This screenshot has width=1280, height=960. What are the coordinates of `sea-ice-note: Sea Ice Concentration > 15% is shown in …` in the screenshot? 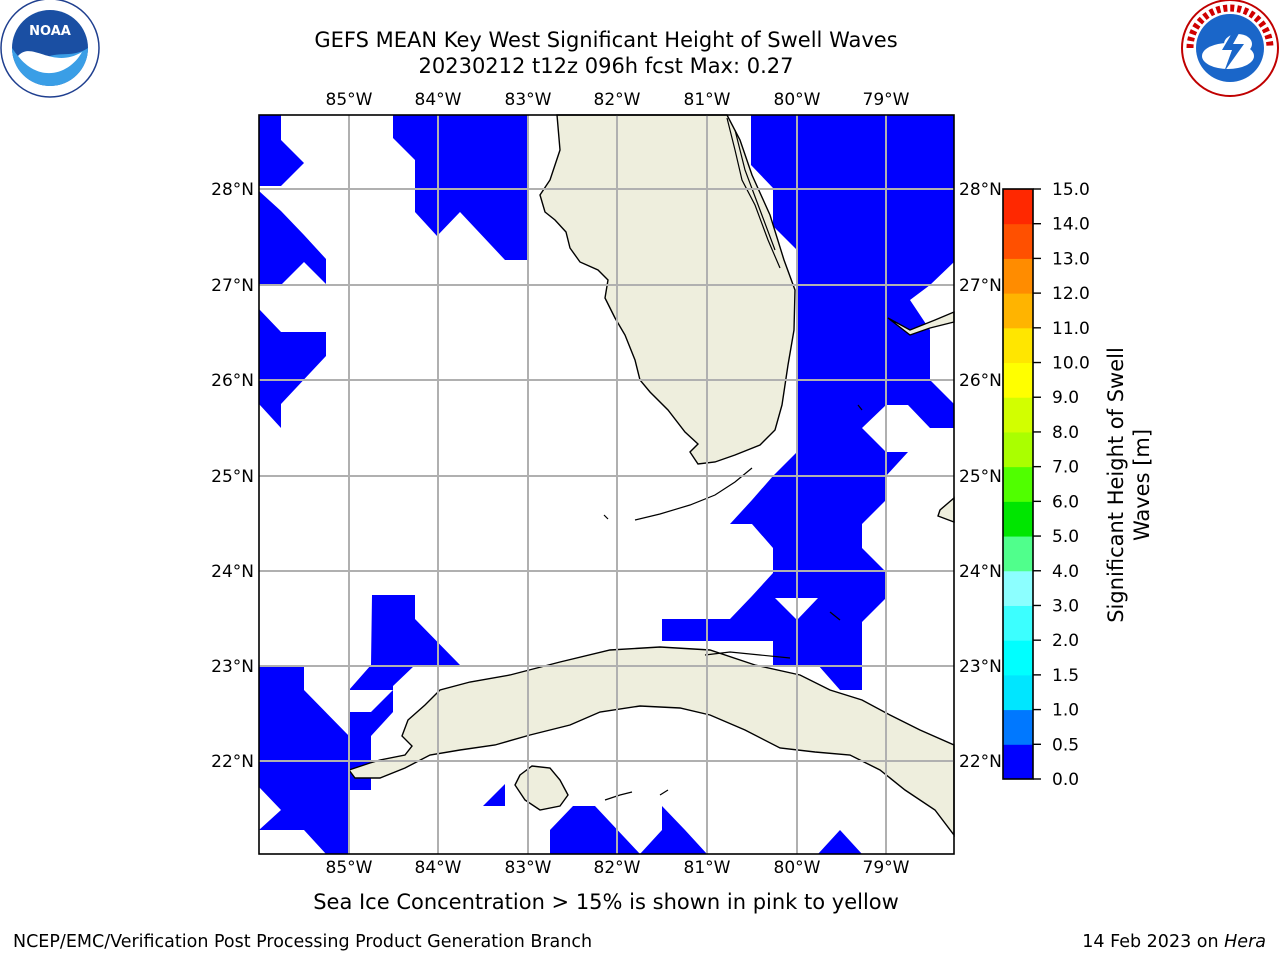 It's located at (606, 902).